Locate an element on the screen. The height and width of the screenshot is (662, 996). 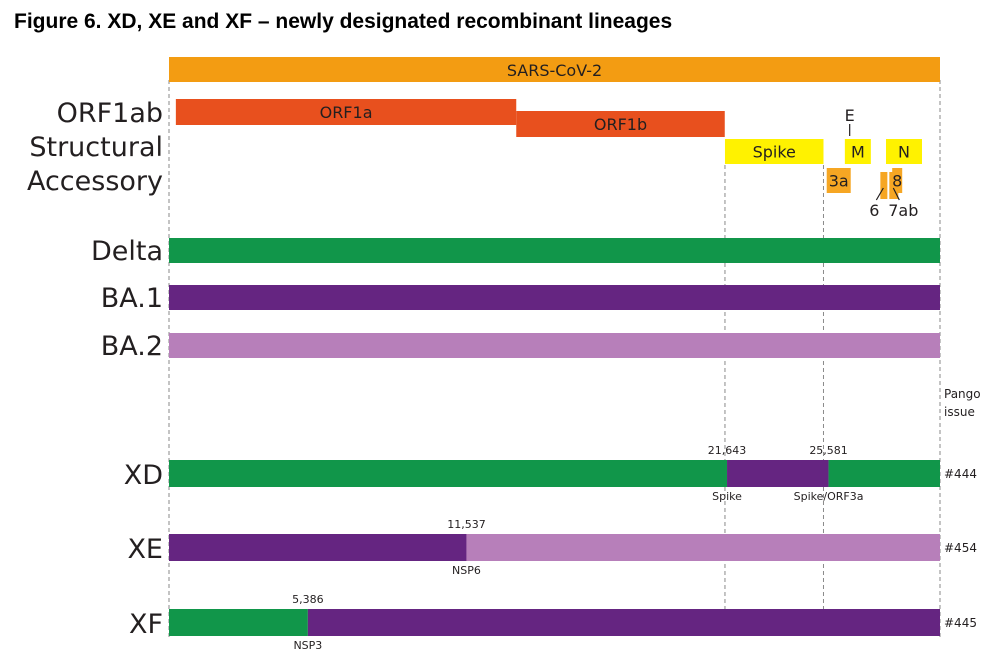
row-label-orf1ab: ORF1ab is located at coordinates (110, 113).